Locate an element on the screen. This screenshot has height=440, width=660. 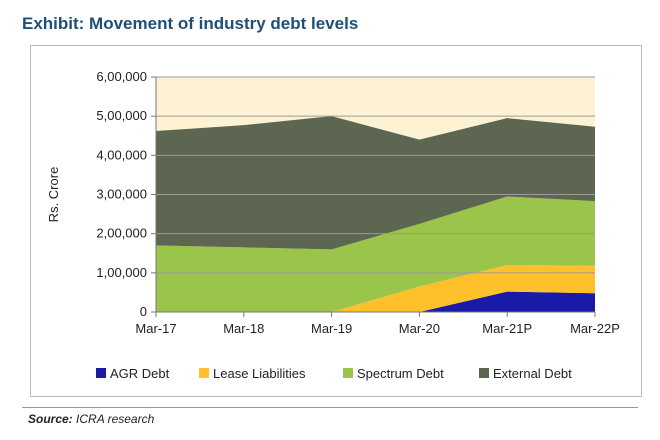
source-note: Source: ICRA research is located at coordinates (91, 419).